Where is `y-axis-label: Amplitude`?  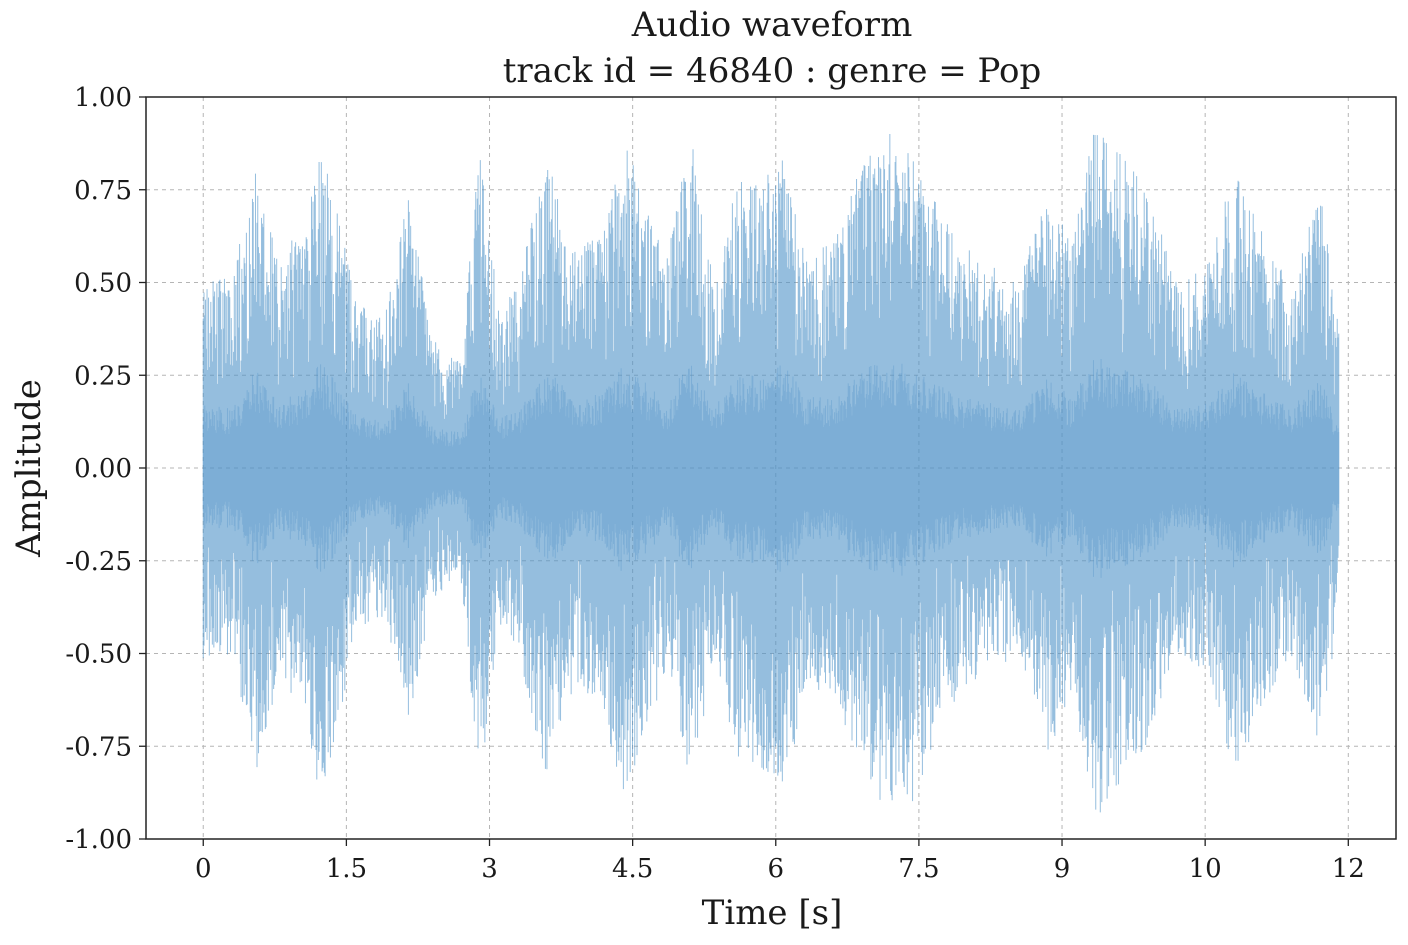
y-axis-label: Amplitude is located at coordinates (29, 468).